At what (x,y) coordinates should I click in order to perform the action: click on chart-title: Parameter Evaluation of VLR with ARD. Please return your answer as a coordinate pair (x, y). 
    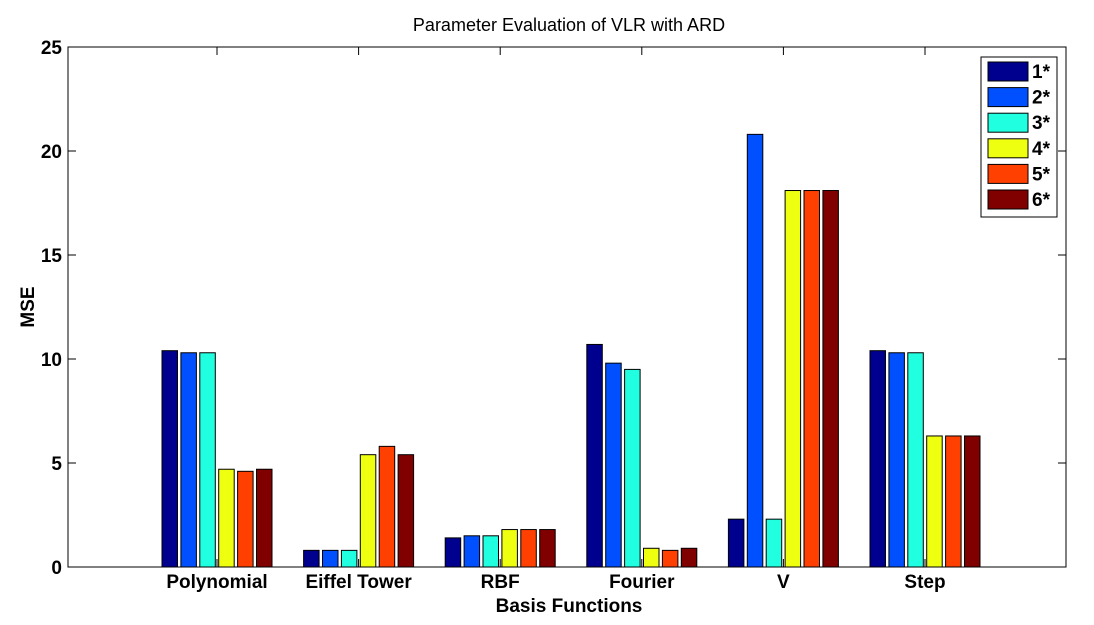
    Looking at the image, I should click on (569, 25).